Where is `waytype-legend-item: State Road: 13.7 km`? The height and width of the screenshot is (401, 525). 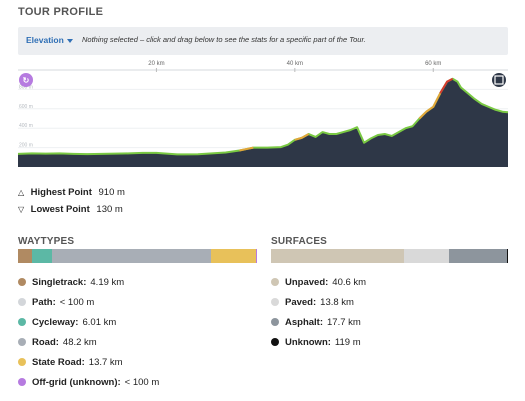 waytype-legend-item: State Road: 13.7 km is located at coordinates (70, 362).